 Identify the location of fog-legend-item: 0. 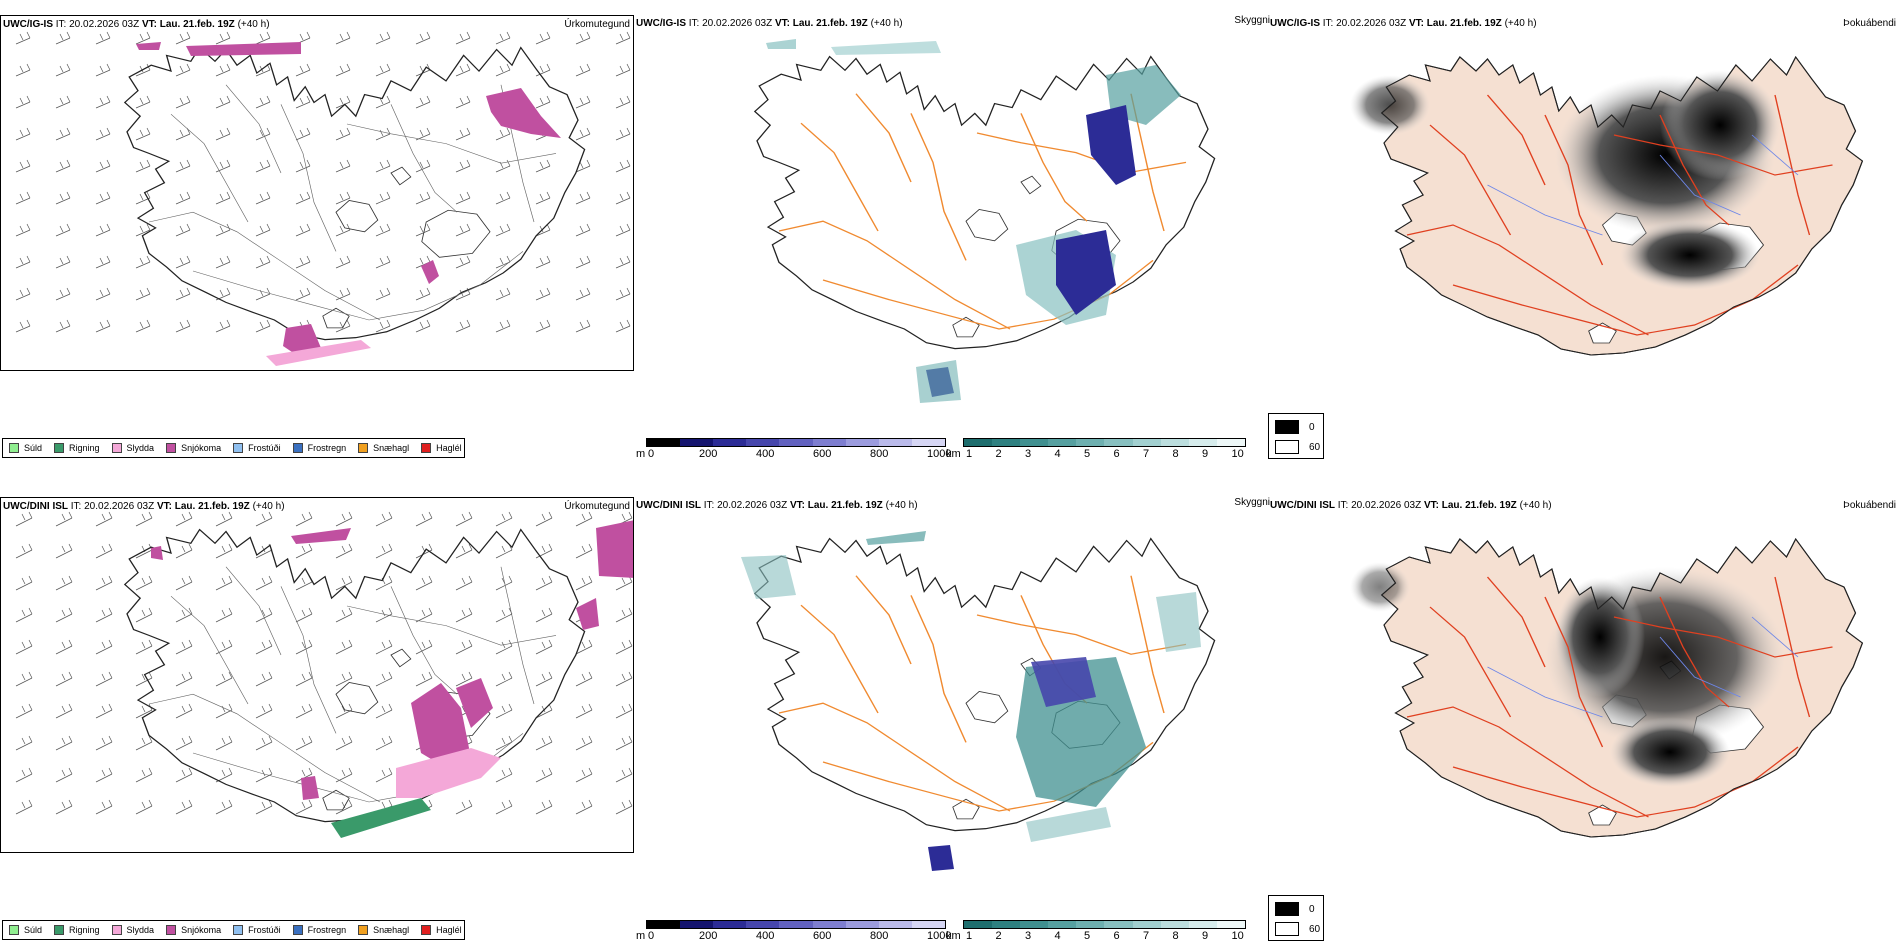
(1295, 909).